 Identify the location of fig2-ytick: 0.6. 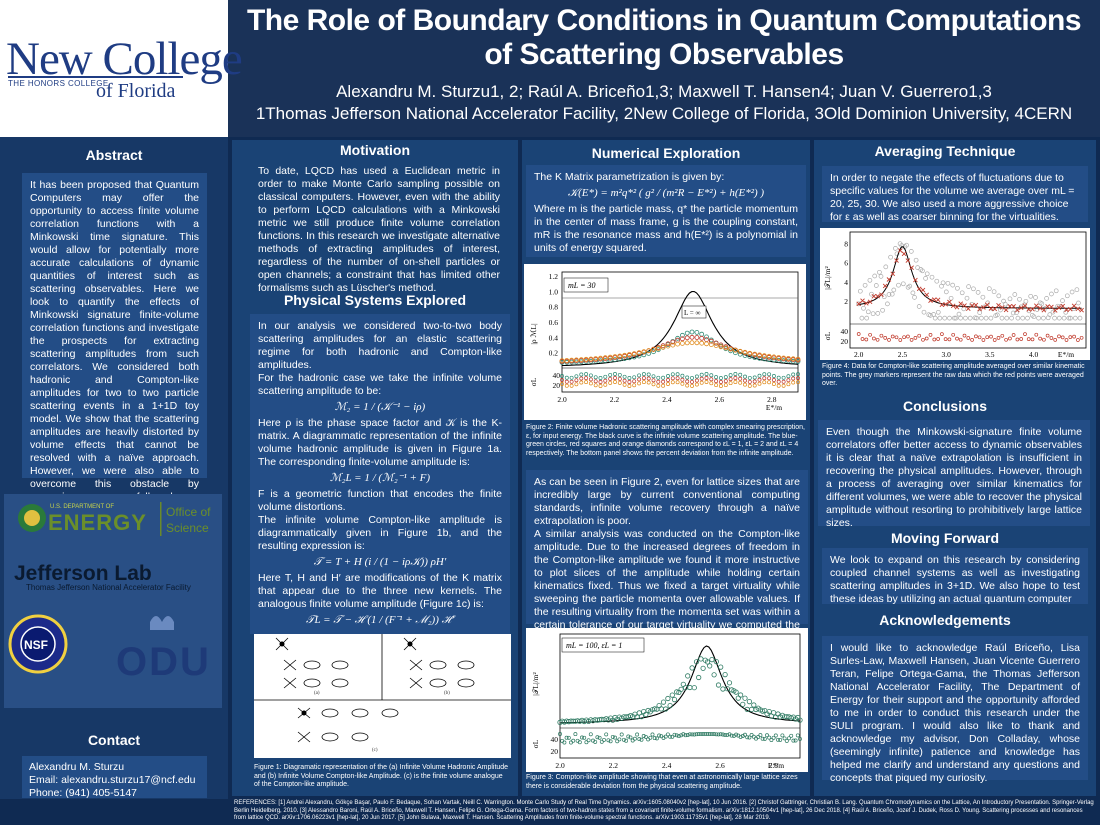
(554, 322).